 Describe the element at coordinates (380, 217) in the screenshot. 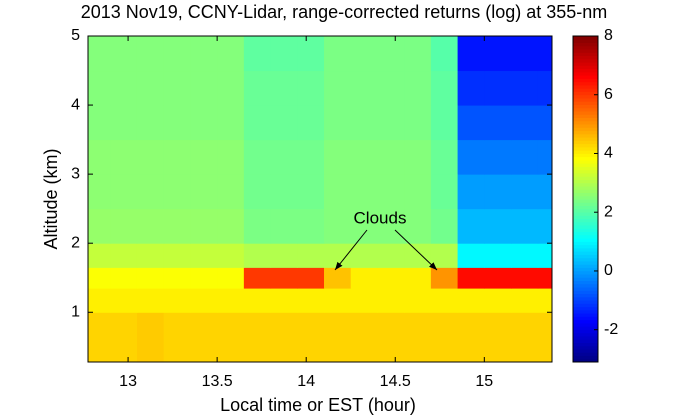

I see `annotation: Clouds` at that location.